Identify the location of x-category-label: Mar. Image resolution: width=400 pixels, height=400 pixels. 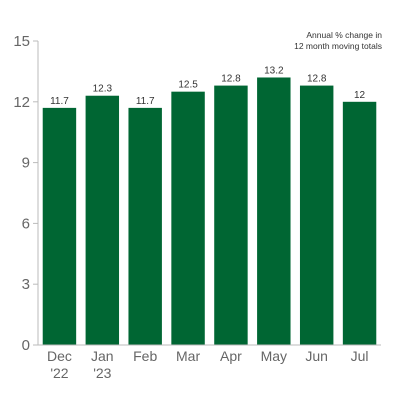
(188, 356).